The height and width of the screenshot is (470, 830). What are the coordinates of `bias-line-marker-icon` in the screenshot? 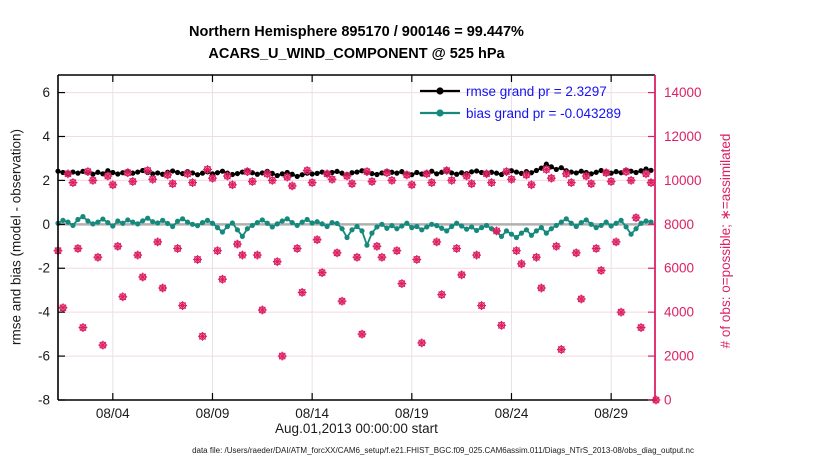 It's located at (440, 113).